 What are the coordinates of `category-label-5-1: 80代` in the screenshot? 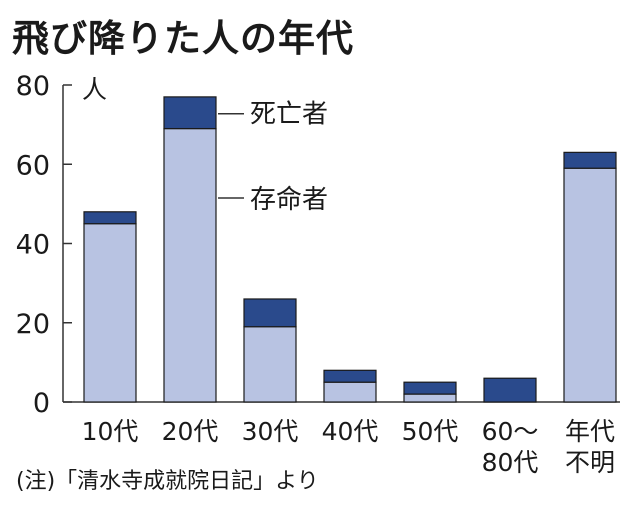 It's located at (510, 462).